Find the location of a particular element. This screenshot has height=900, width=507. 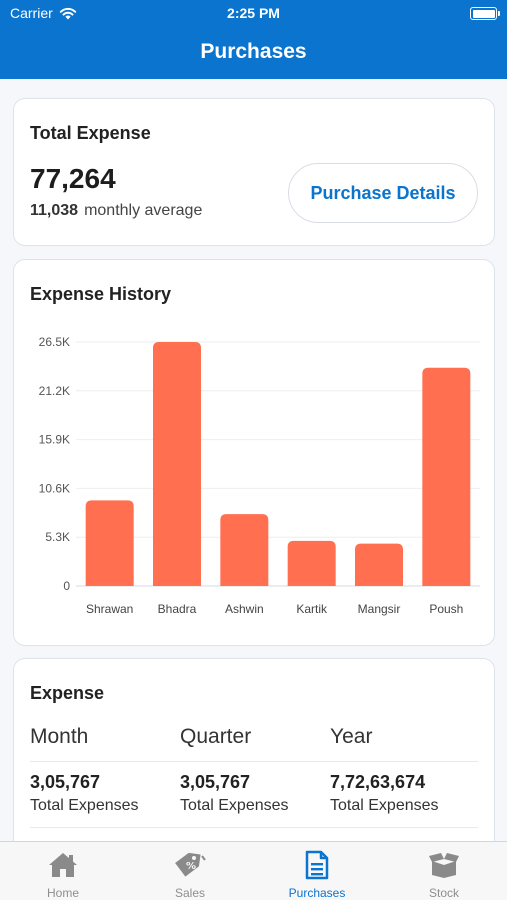

x-tick-label: Bhadra is located at coordinates (177, 609).